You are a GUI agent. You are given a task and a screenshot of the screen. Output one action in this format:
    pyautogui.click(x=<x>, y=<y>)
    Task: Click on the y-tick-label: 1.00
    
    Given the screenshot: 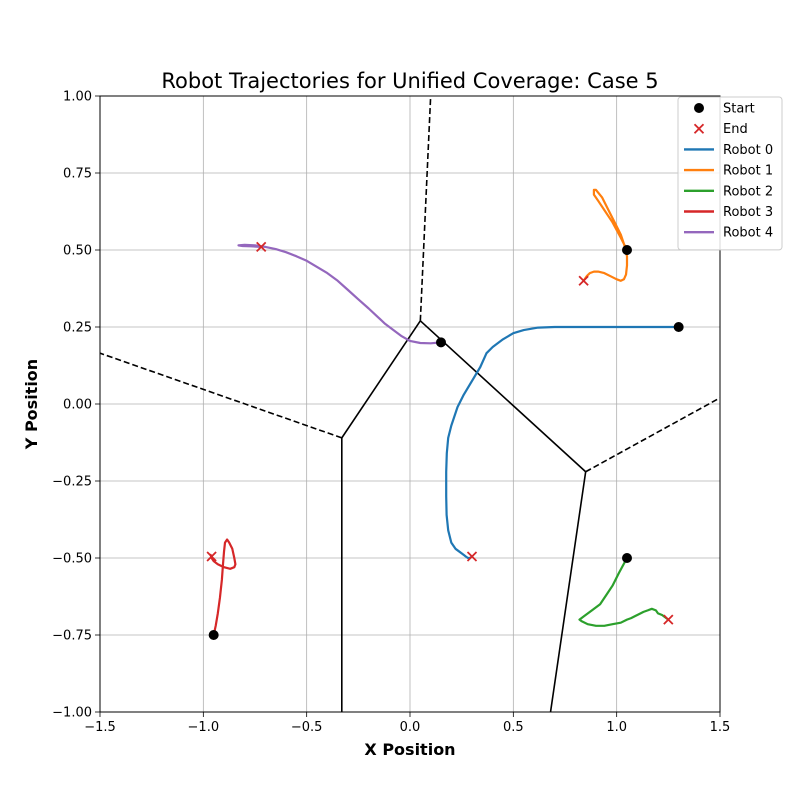 What is the action you would take?
    pyautogui.click(x=77, y=97)
    